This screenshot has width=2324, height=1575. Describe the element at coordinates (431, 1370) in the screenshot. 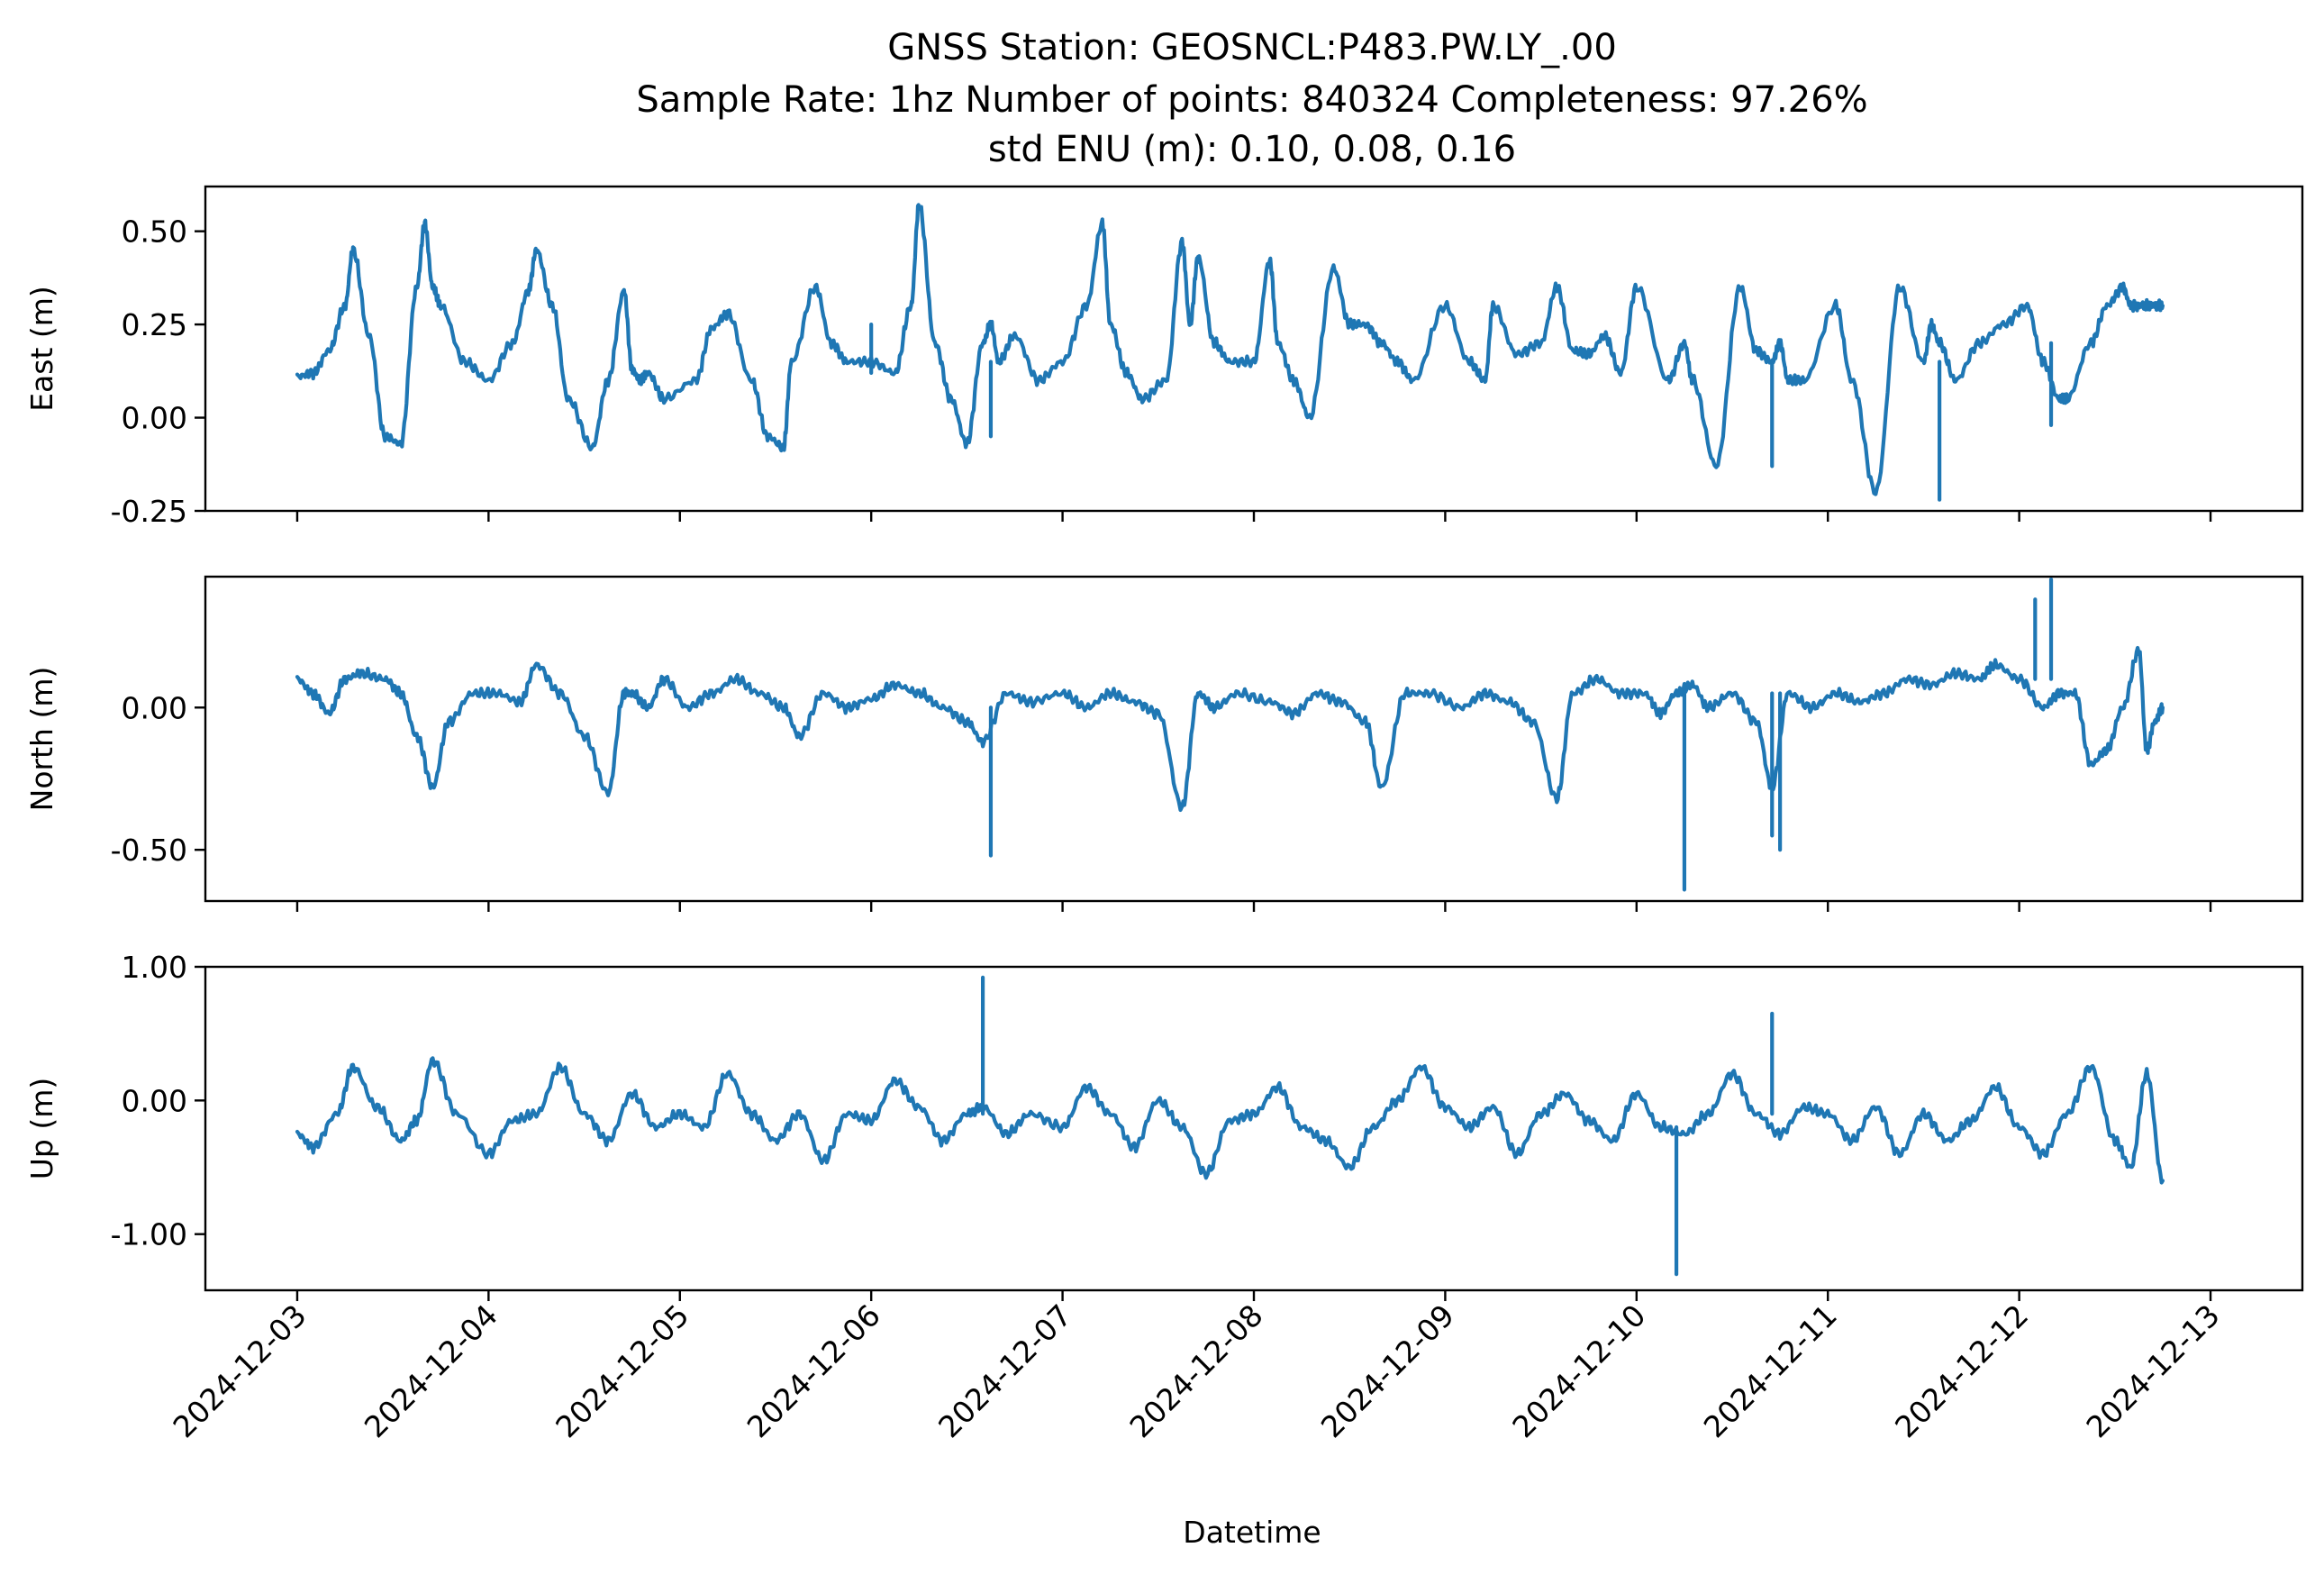

I see `x-tick-label: 2024-12-04` at that location.